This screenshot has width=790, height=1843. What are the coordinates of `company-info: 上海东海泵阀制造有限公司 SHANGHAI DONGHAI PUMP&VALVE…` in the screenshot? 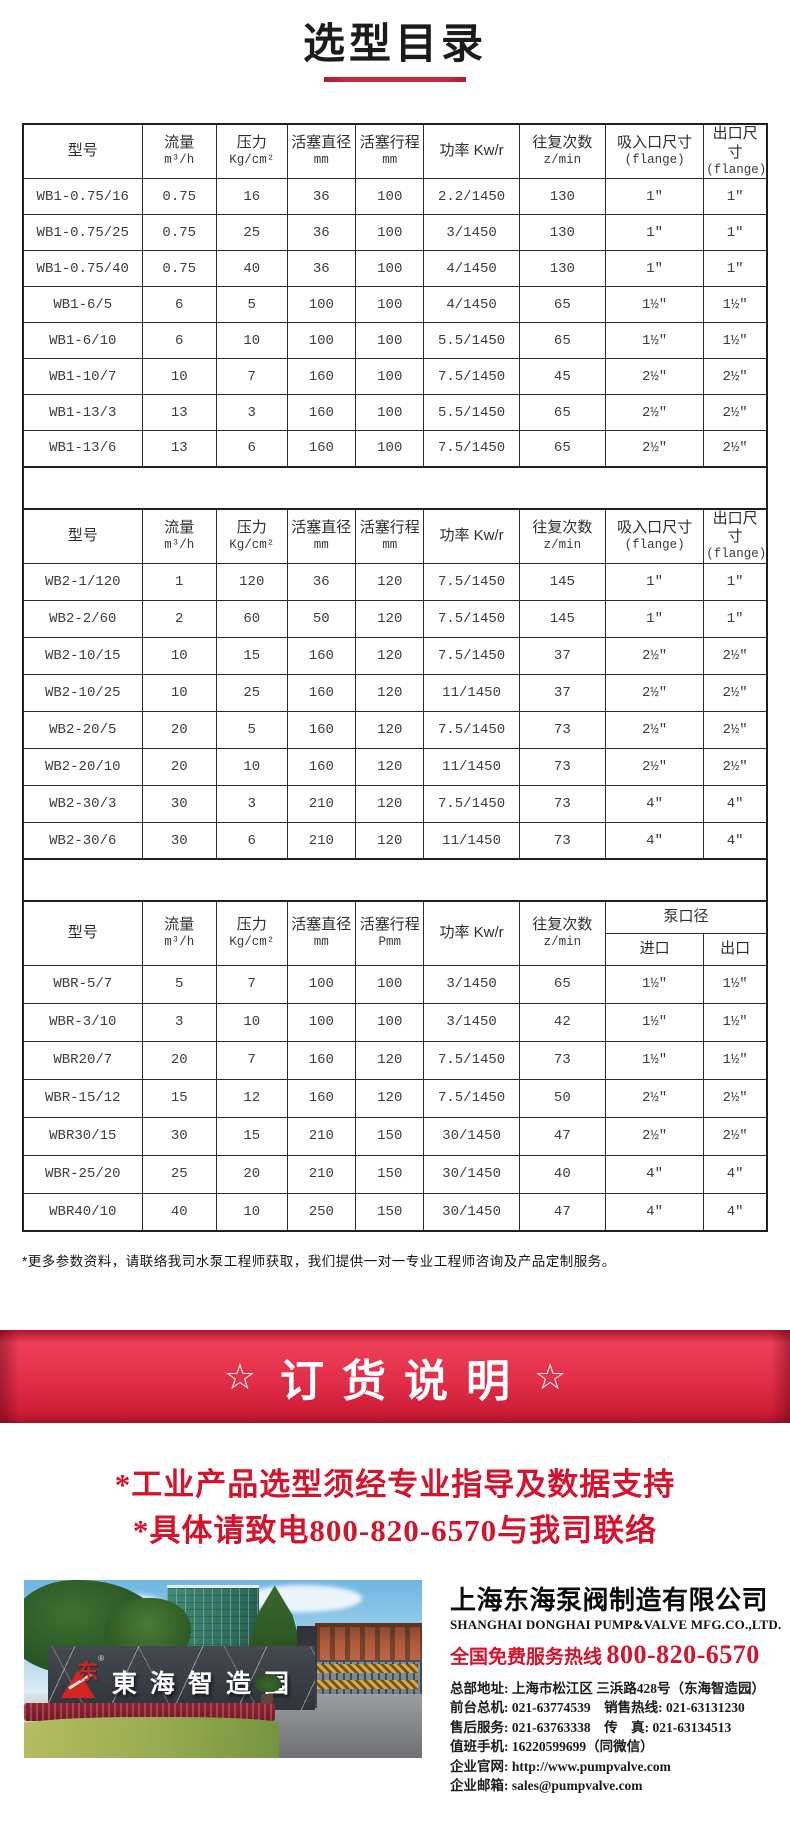 It's located at (619, 1690).